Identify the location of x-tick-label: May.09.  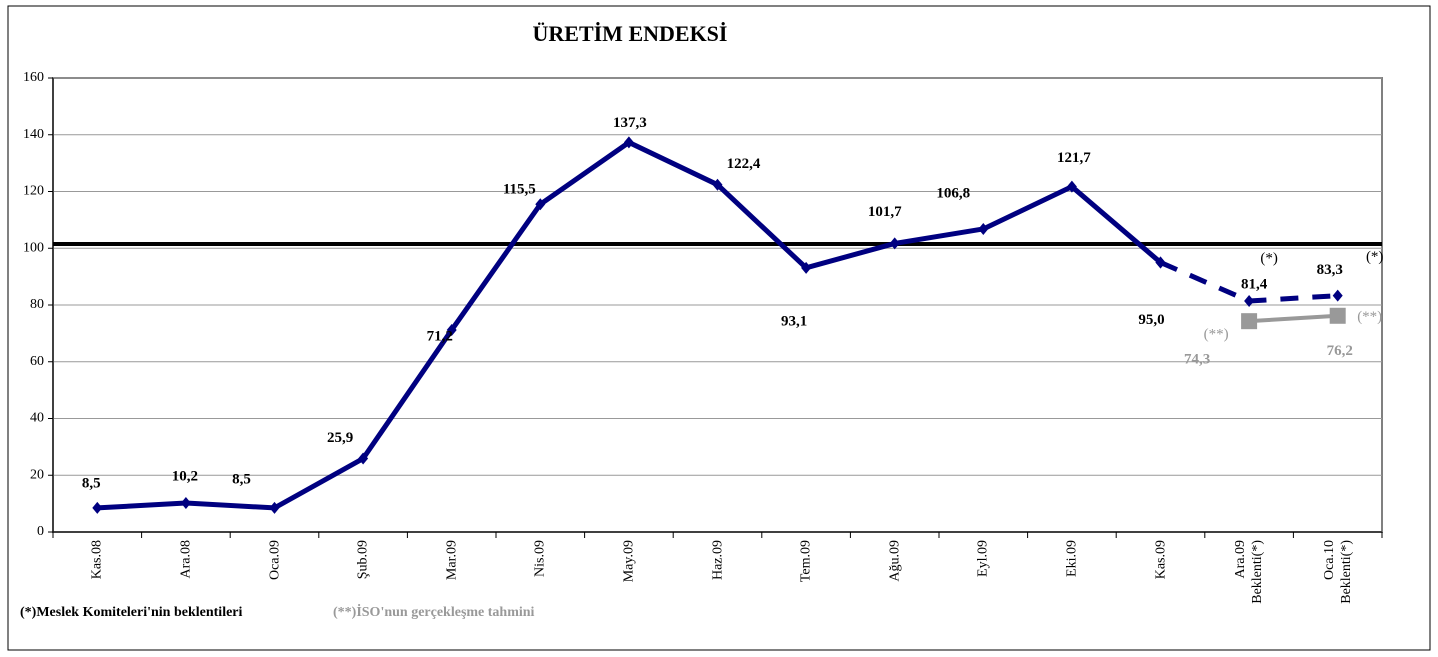
(629, 561).